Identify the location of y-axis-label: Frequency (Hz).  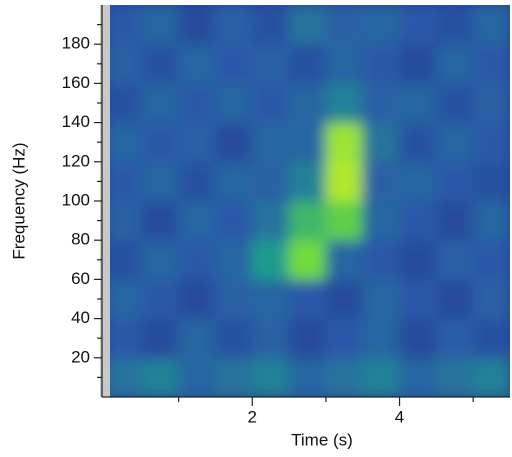
(18, 200).